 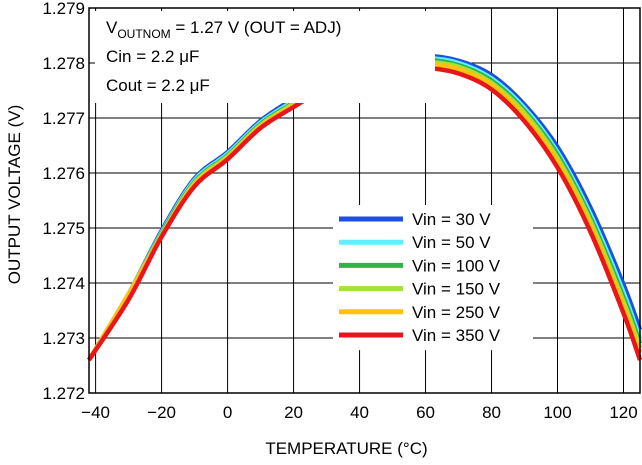 What do you see at coordinates (456, 312) in the screenshot?
I see `legend-label: Vin = 250 V` at bounding box center [456, 312].